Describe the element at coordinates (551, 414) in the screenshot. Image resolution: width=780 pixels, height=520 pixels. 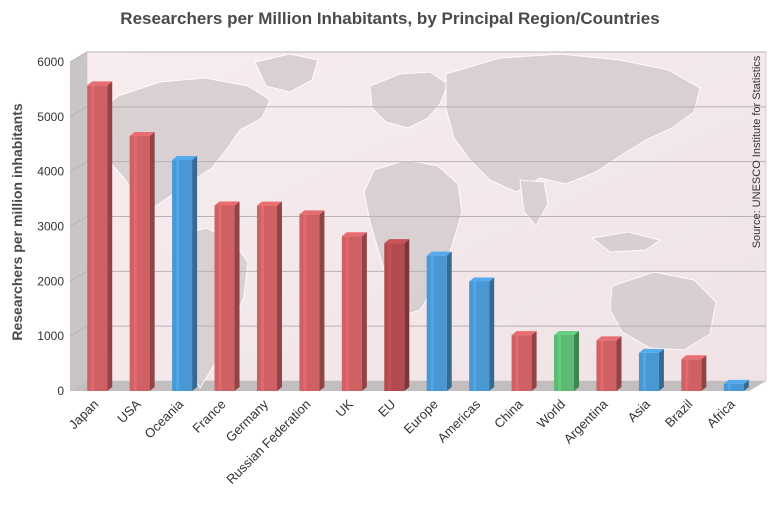
I see `x-tick-label: World` at that location.